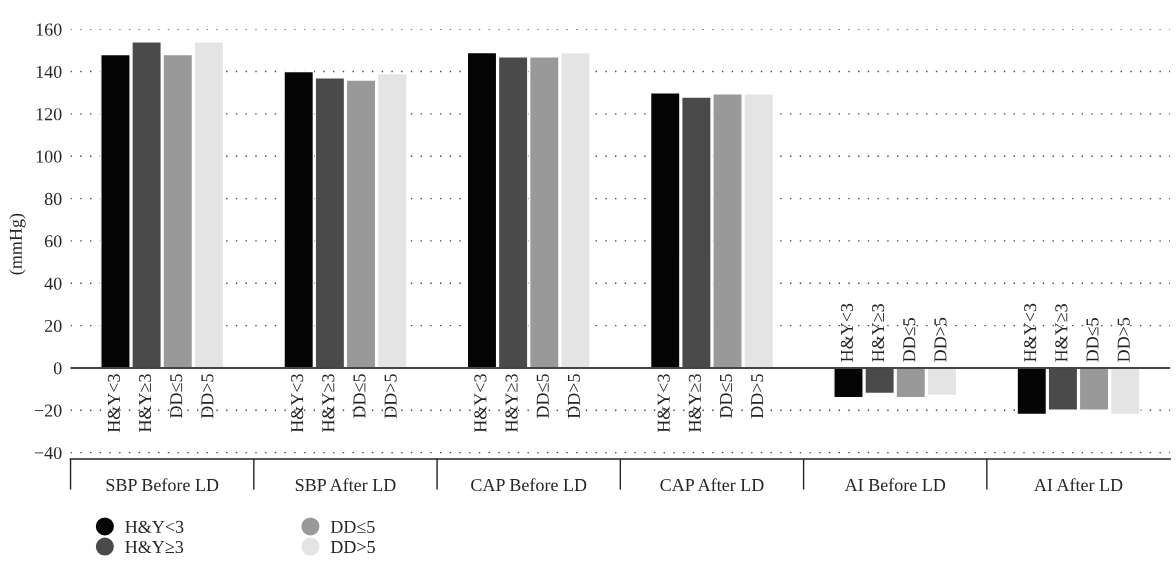  I want to click on y-tick-label: 80, so click(53, 199).